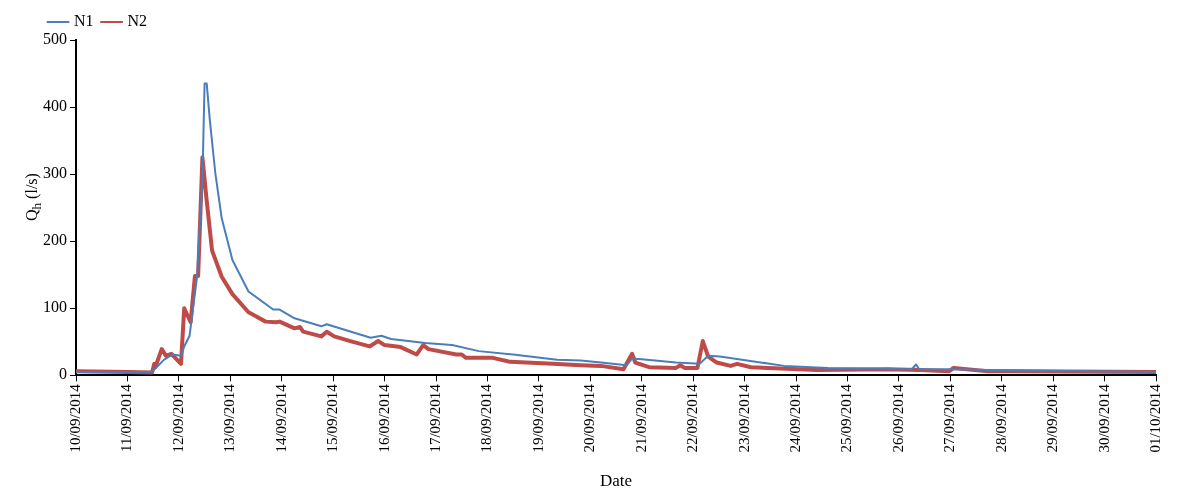 Image resolution: width=1177 pixels, height=496 pixels. What do you see at coordinates (55, 307) in the screenshot?
I see `y-tick-label: 100` at bounding box center [55, 307].